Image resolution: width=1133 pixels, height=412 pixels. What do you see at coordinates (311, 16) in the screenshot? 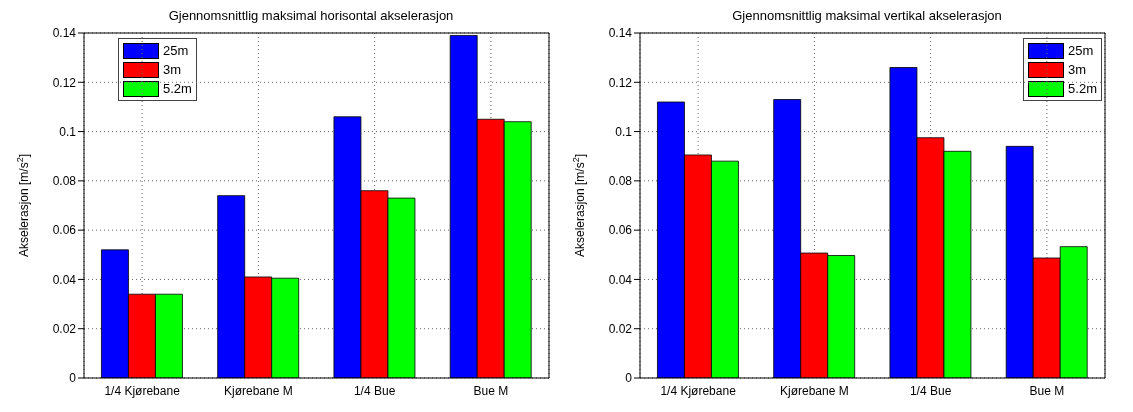
I see `chart-title: Gjennomsnittlig maksimal horisontal akselerasjon` at bounding box center [311, 16].